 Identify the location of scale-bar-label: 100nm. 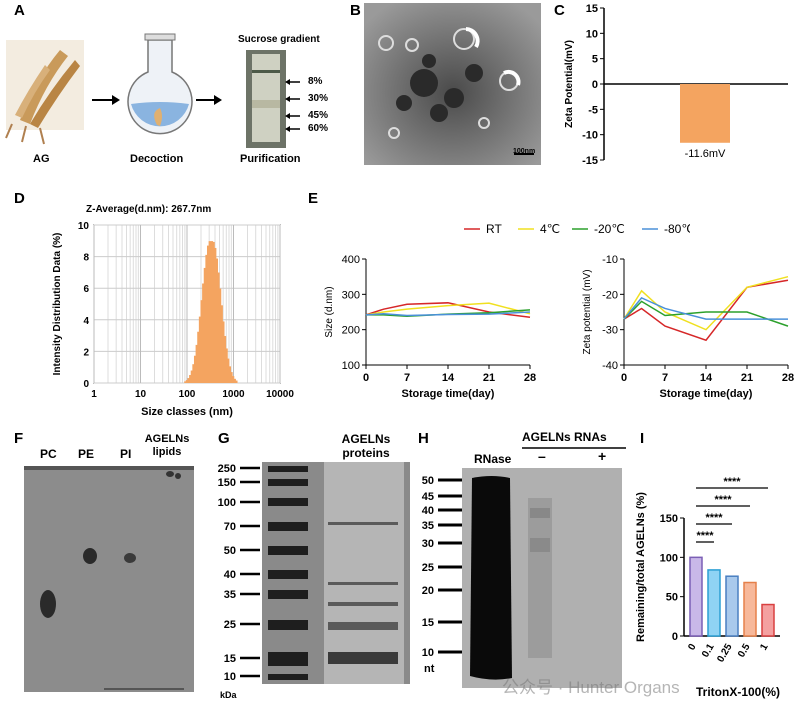
(524, 151).